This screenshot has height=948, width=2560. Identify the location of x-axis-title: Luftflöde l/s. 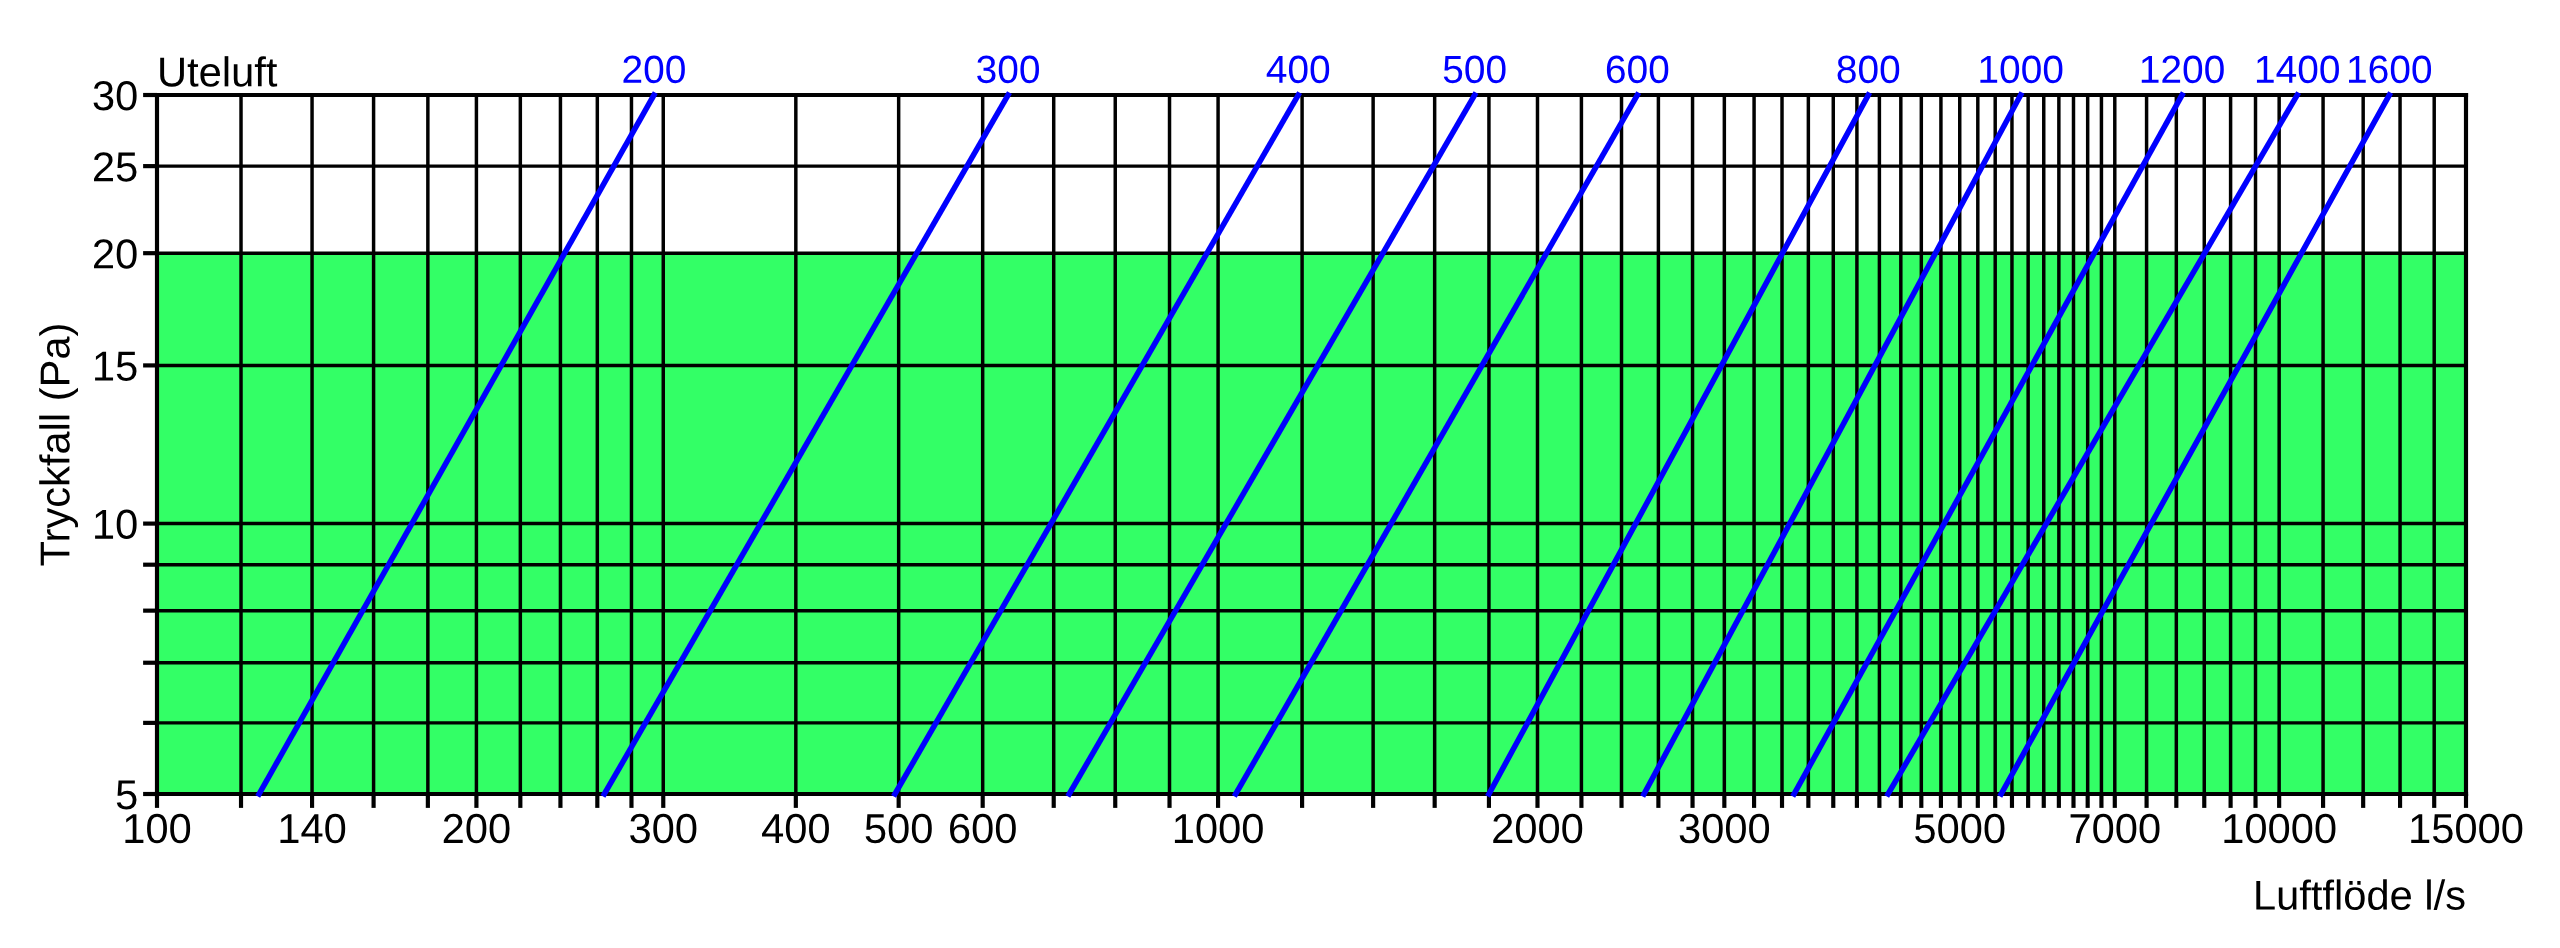
(2360, 894).